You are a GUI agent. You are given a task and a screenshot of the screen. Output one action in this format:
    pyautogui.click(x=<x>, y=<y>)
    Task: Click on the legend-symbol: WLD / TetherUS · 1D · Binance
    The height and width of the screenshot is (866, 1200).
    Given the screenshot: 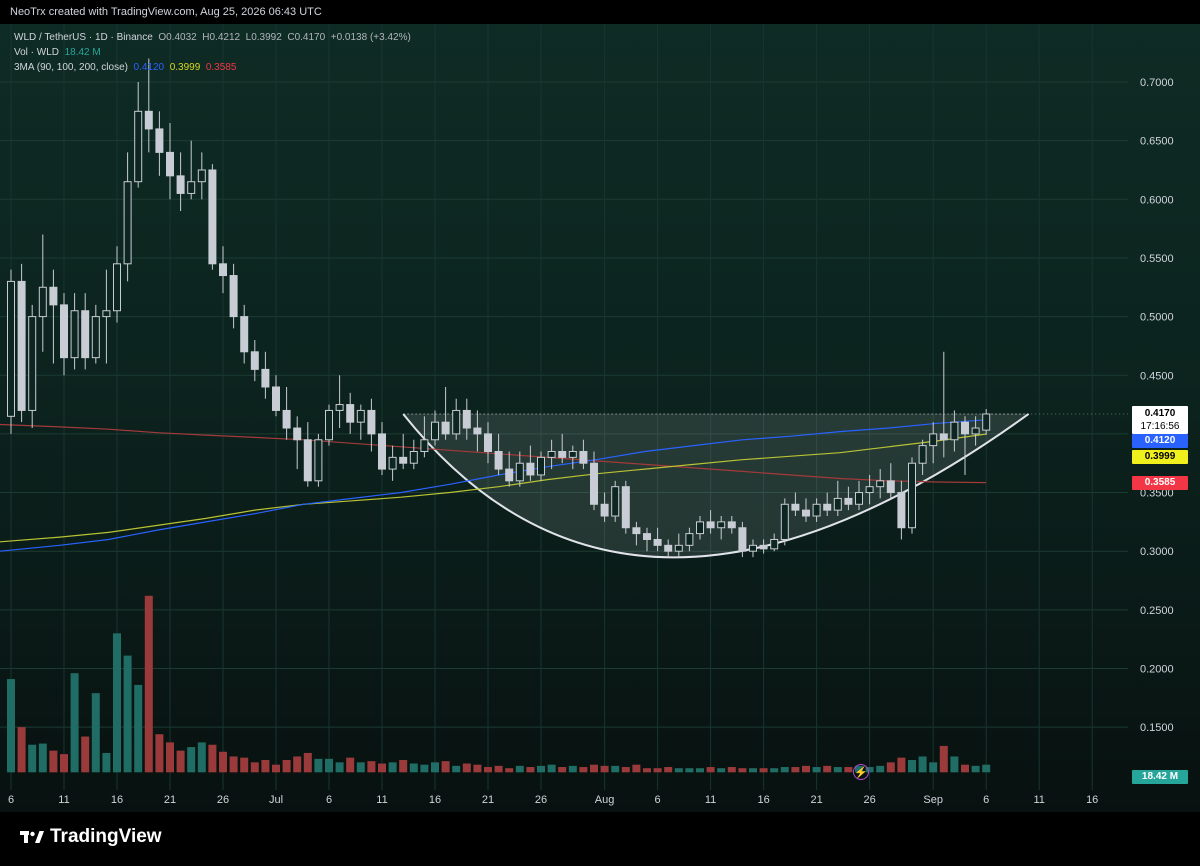 What is the action you would take?
    pyautogui.click(x=83, y=37)
    